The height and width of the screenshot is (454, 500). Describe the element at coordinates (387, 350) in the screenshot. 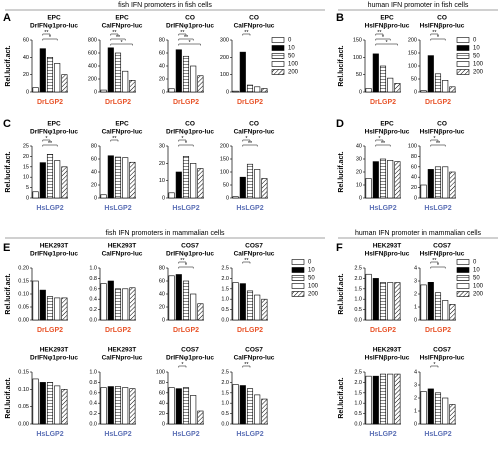

I see `chart-title: HEK293T` at that location.